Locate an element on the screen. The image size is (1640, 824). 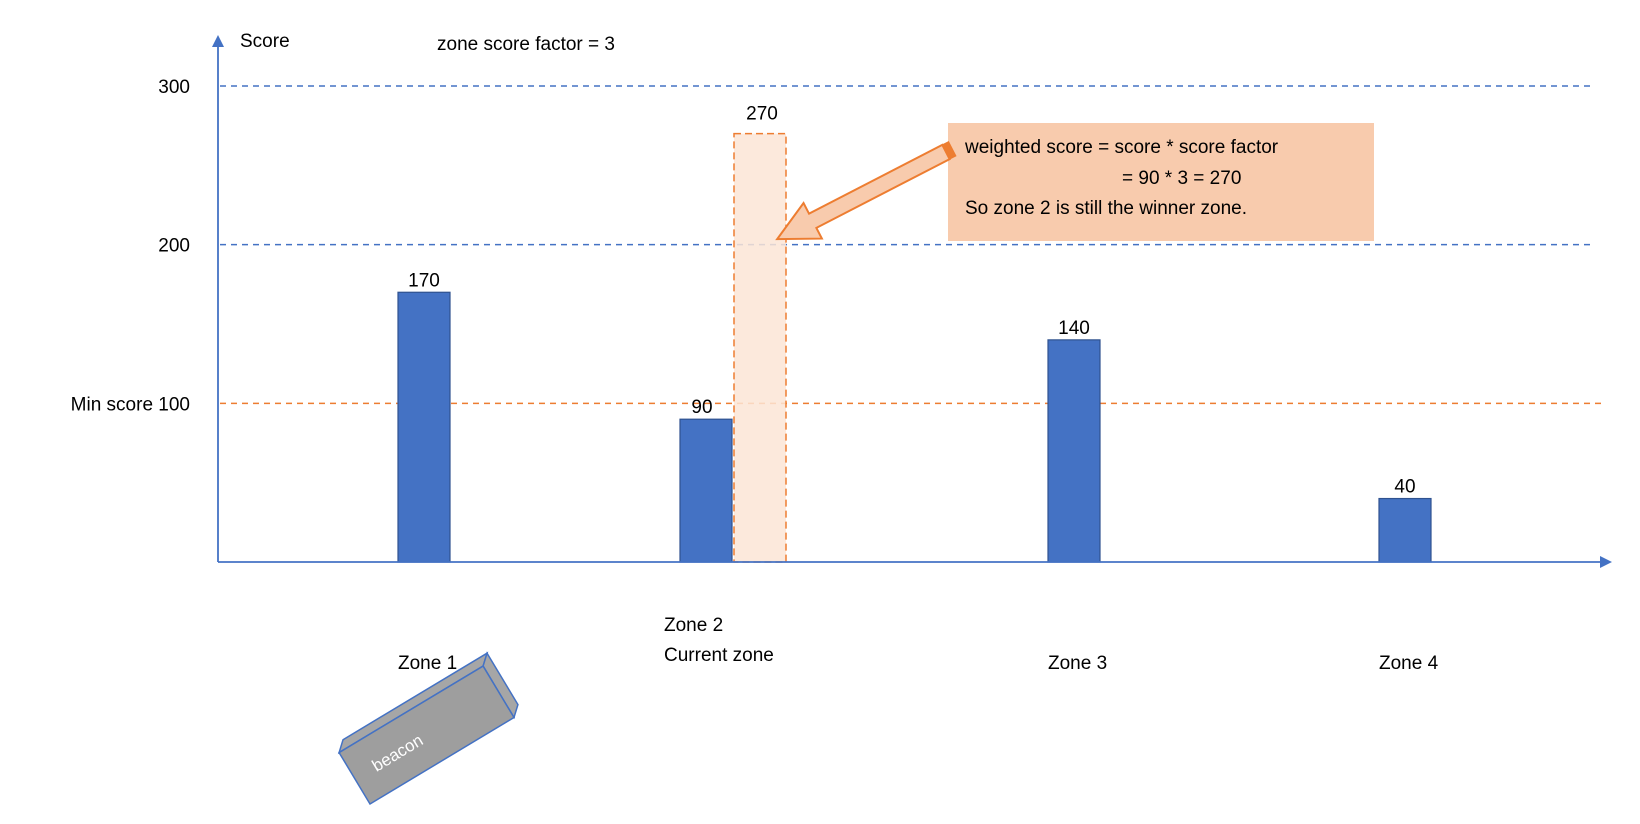
bar-value-label-4: 40 is located at coordinates (1404, 487).